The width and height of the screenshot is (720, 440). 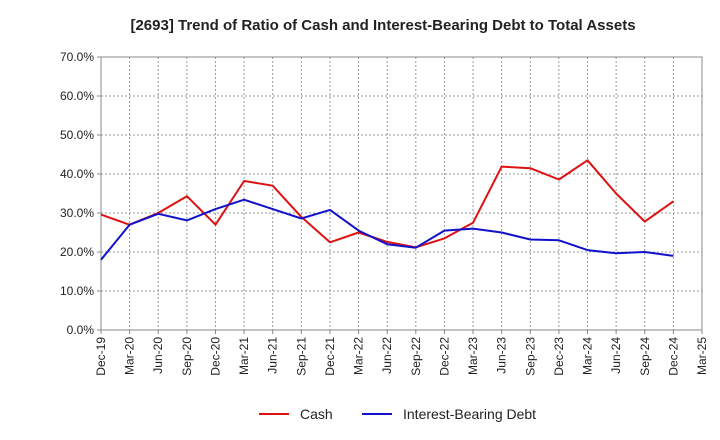 What do you see at coordinates (702, 356) in the screenshot?
I see `x-tick-label: Mar-25` at bounding box center [702, 356].